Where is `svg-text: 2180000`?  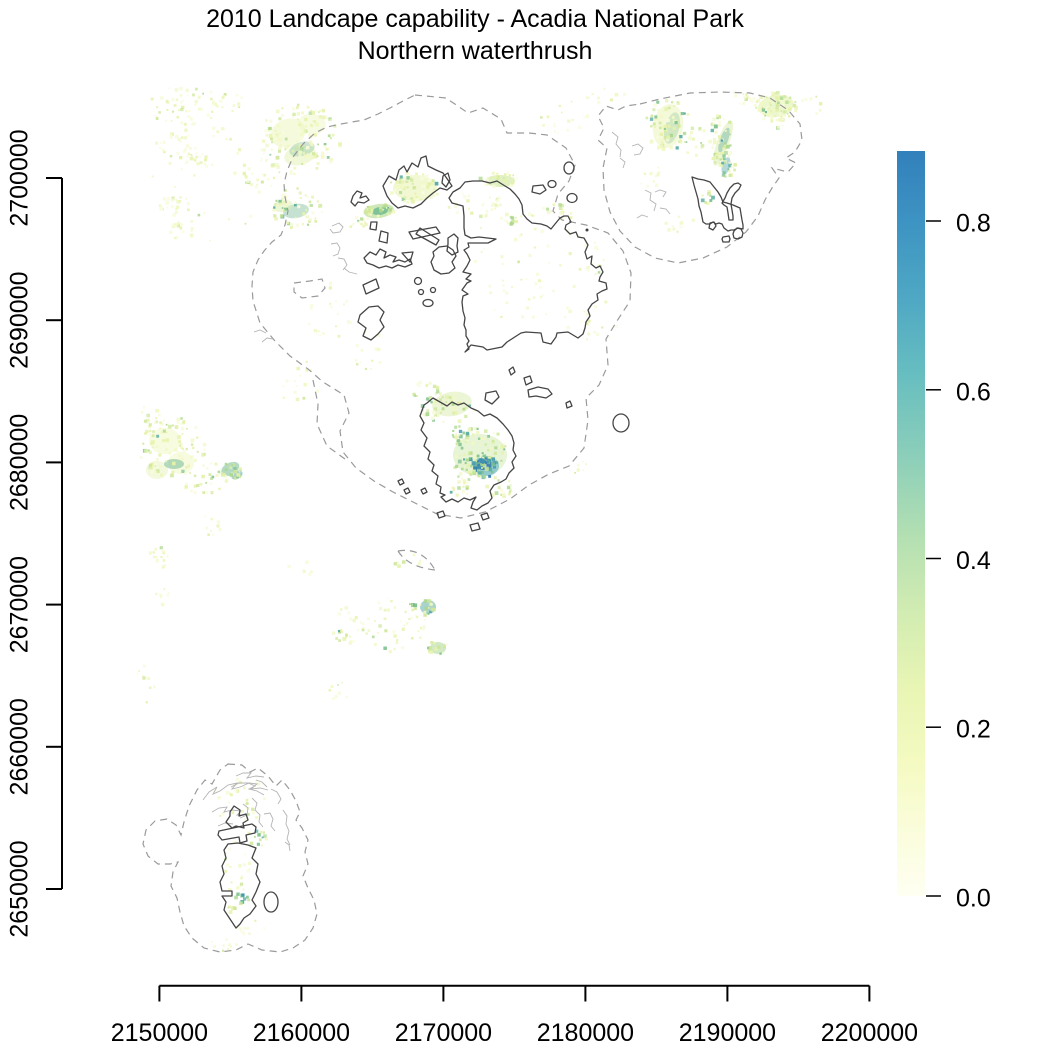 svg-text: 2180000 is located at coordinates (585, 1033).